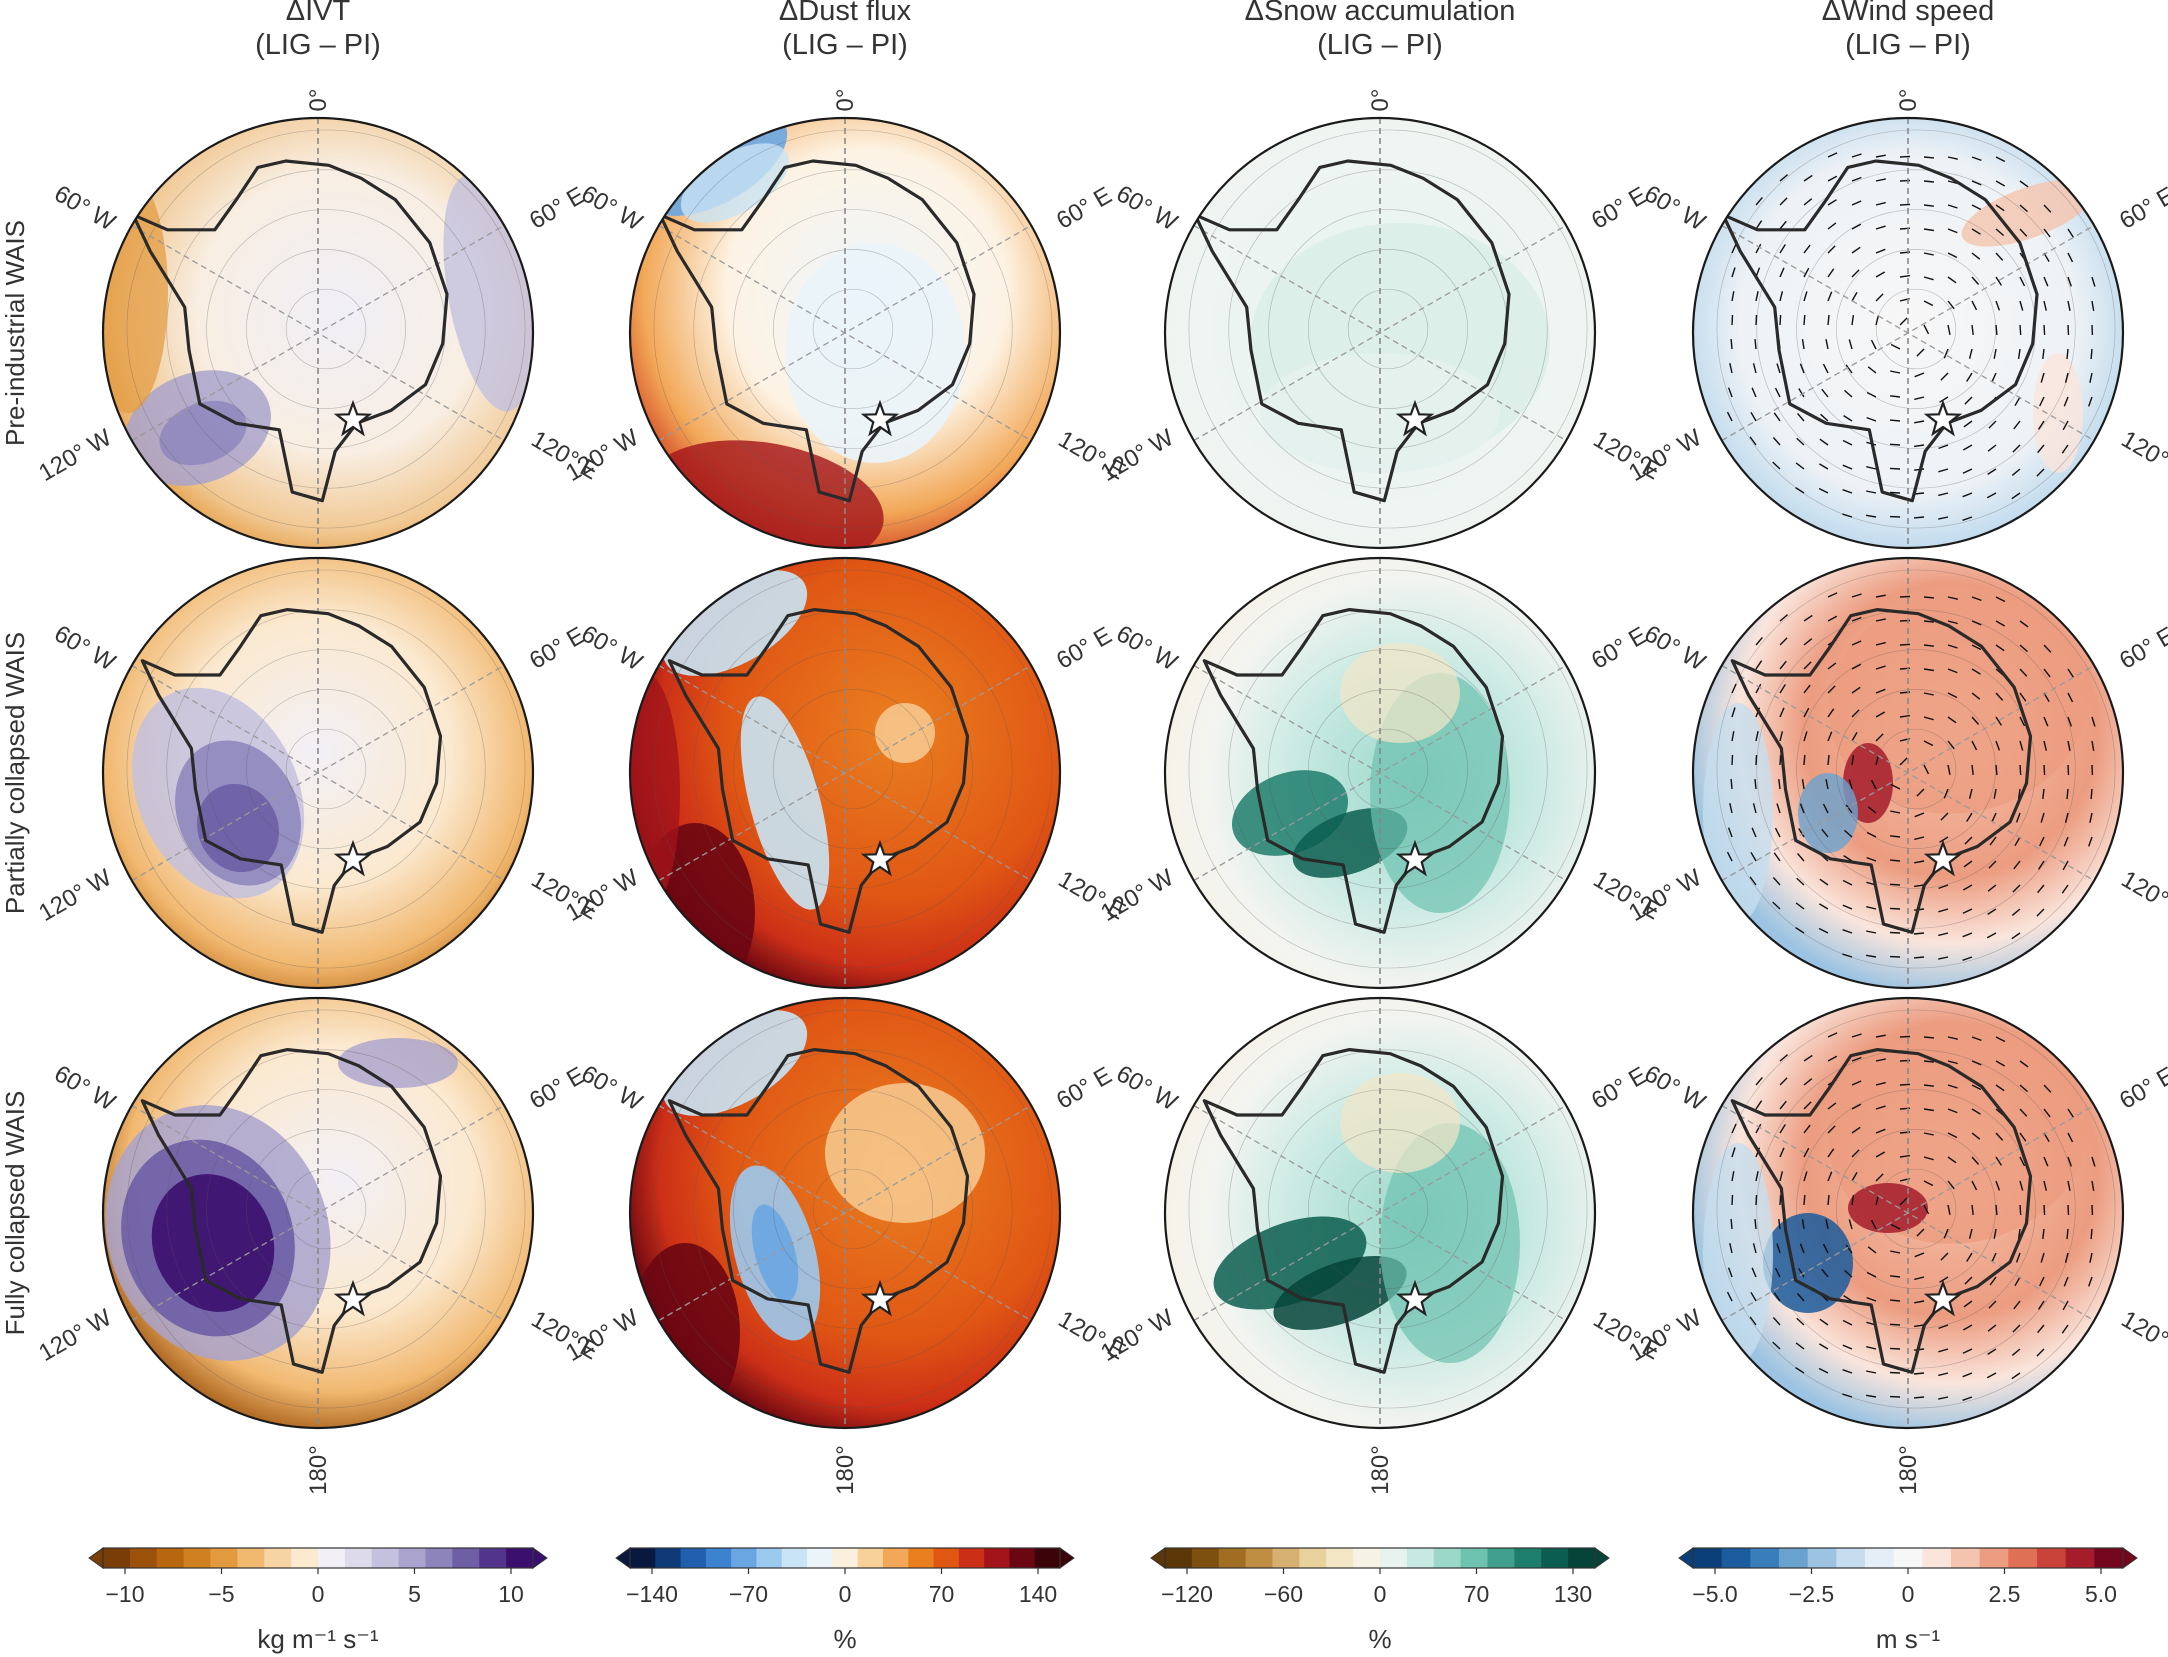  Describe the element at coordinates (1038, 1594) in the screenshot. I see `colorbar-tick-label: 140` at that location.